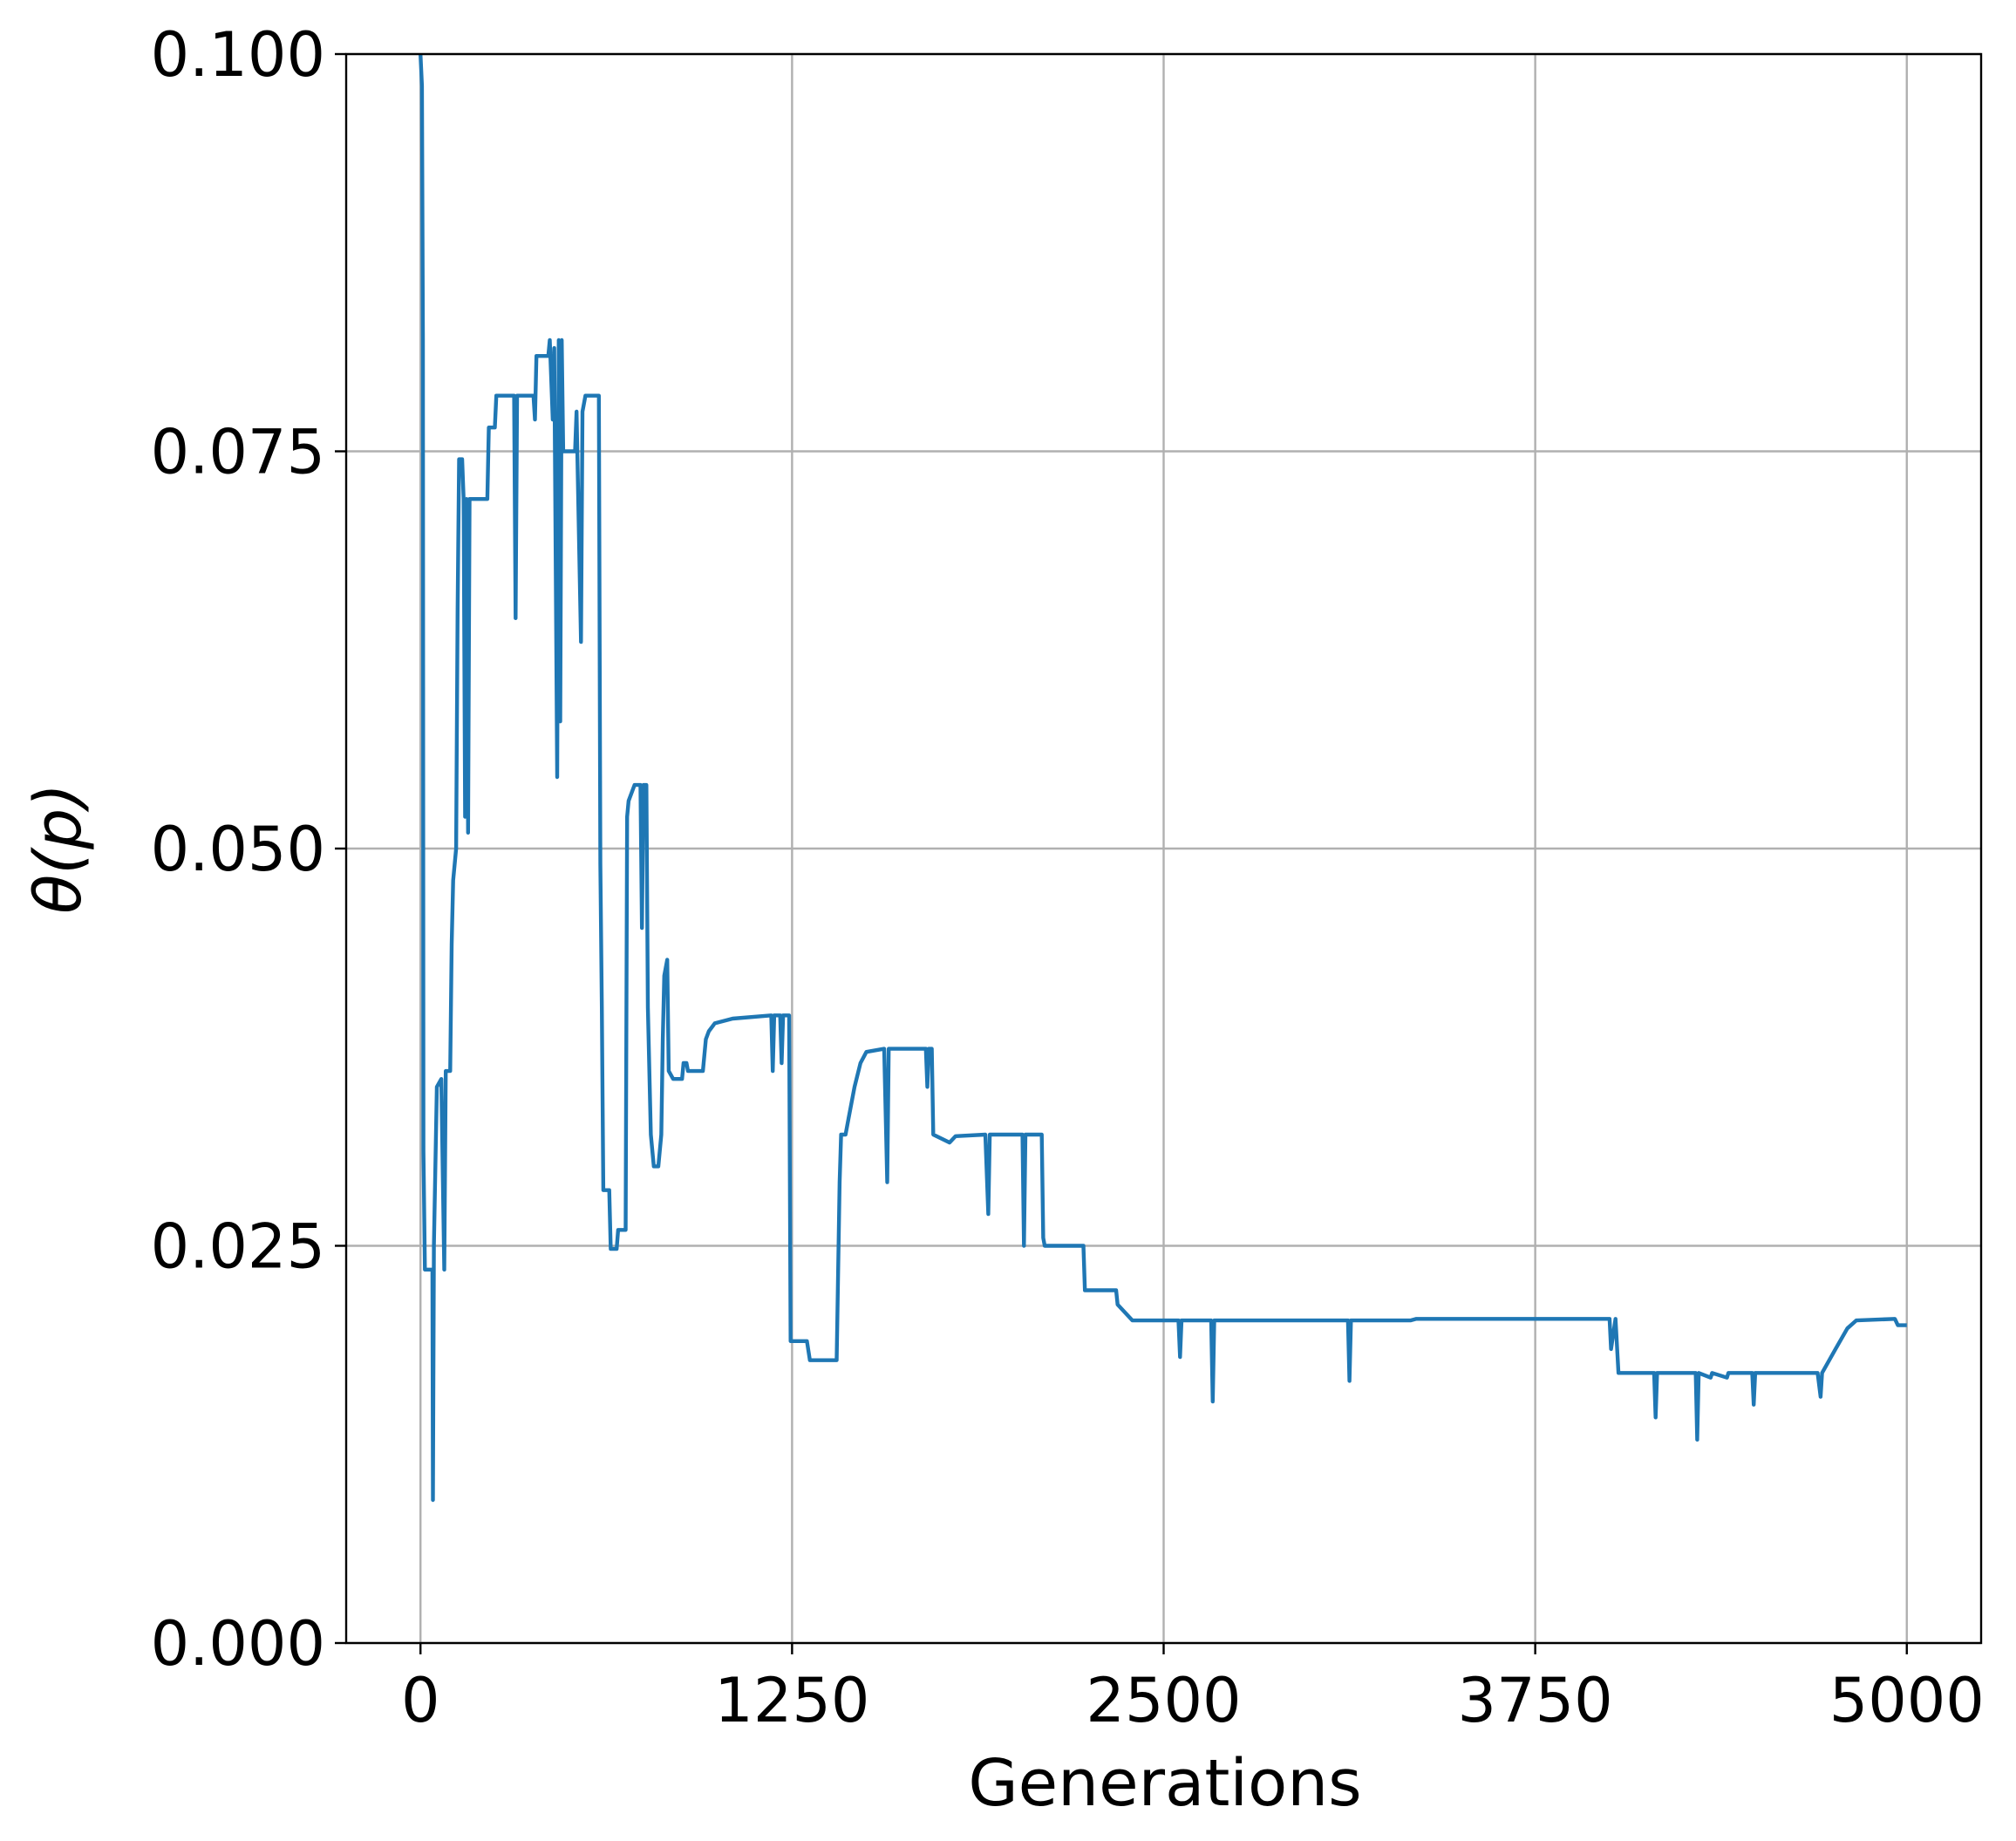 The width and height of the screenshot is (2016, 1841). What do you see at coordinates (420, 1701) in the screenshot?
I see `x-tick-label: 0` at bounding box center [420, 1701].